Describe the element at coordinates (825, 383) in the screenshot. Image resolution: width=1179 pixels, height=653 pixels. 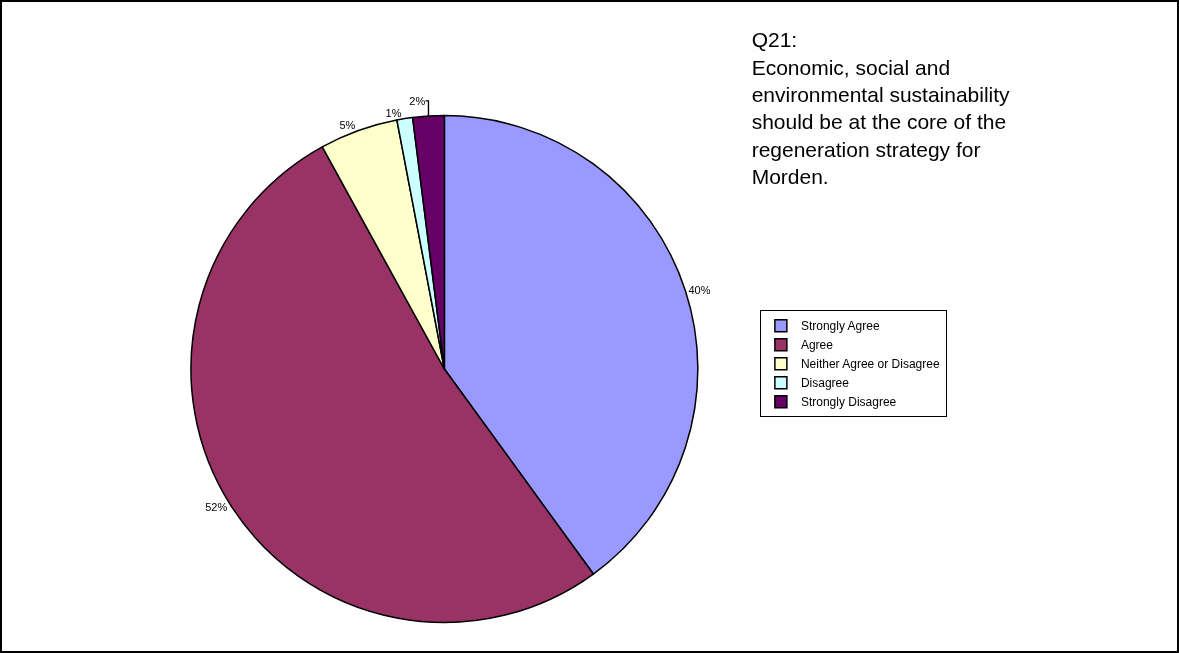
I see `legend-label: Disagree` at that location.